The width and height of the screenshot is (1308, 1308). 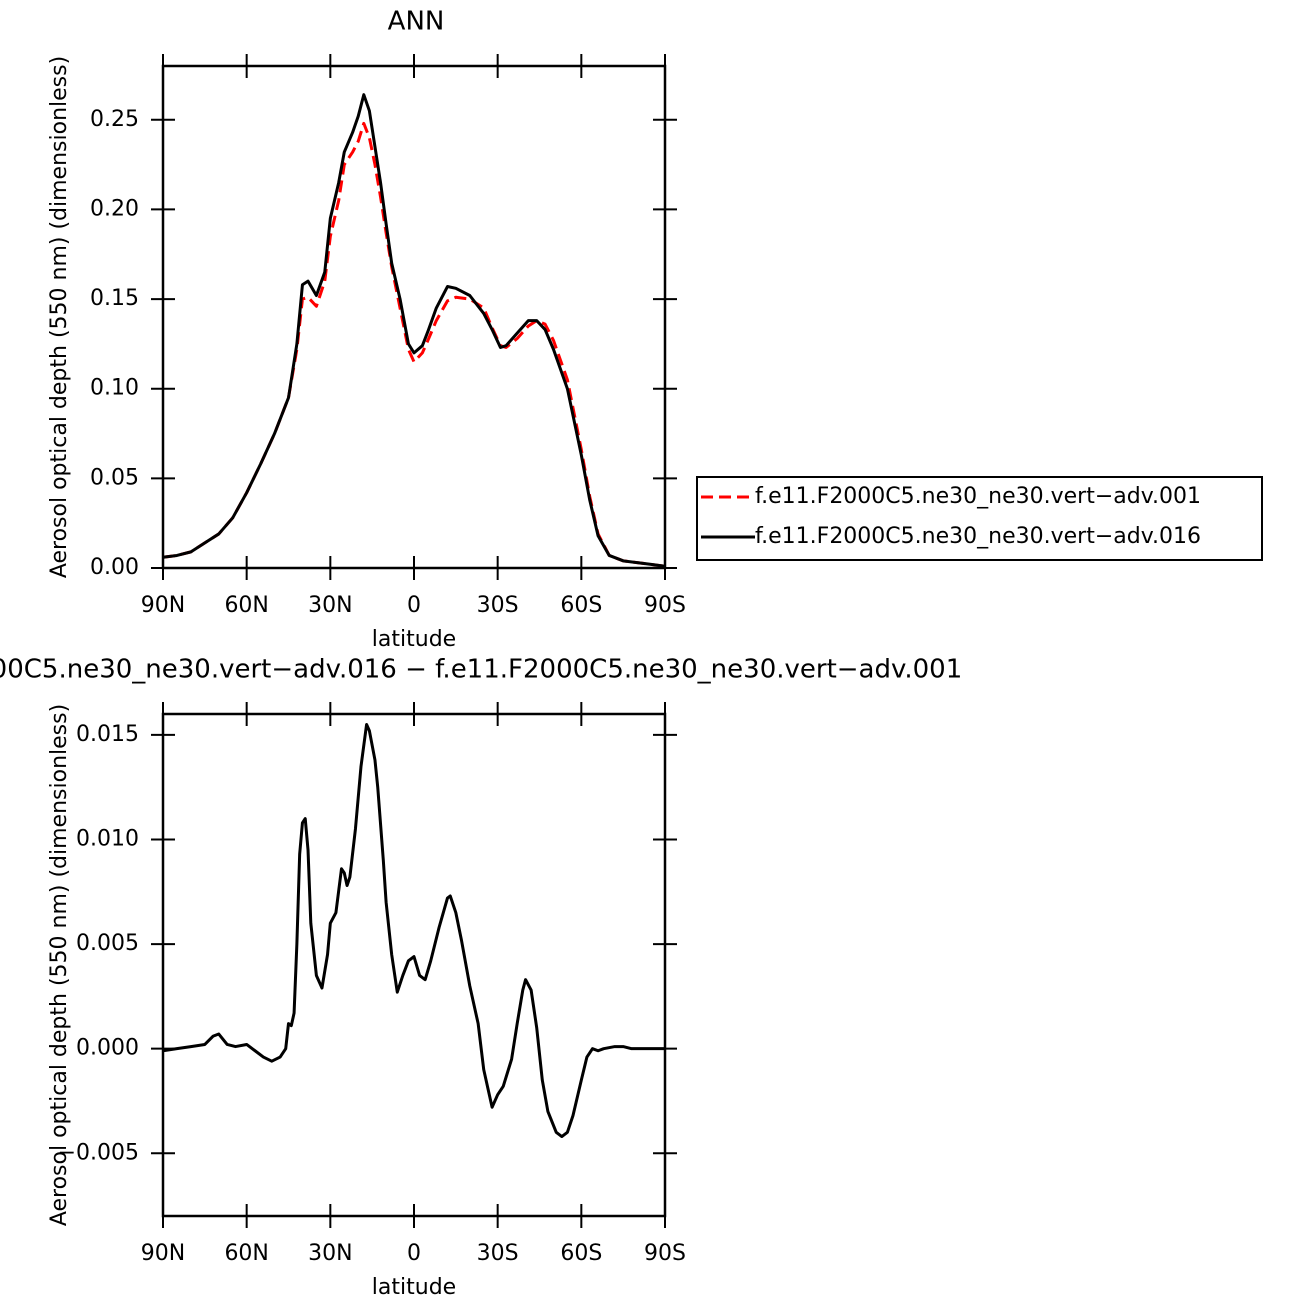 I want to click on y-tick-label: 0.20, so click(x=114, y=208).